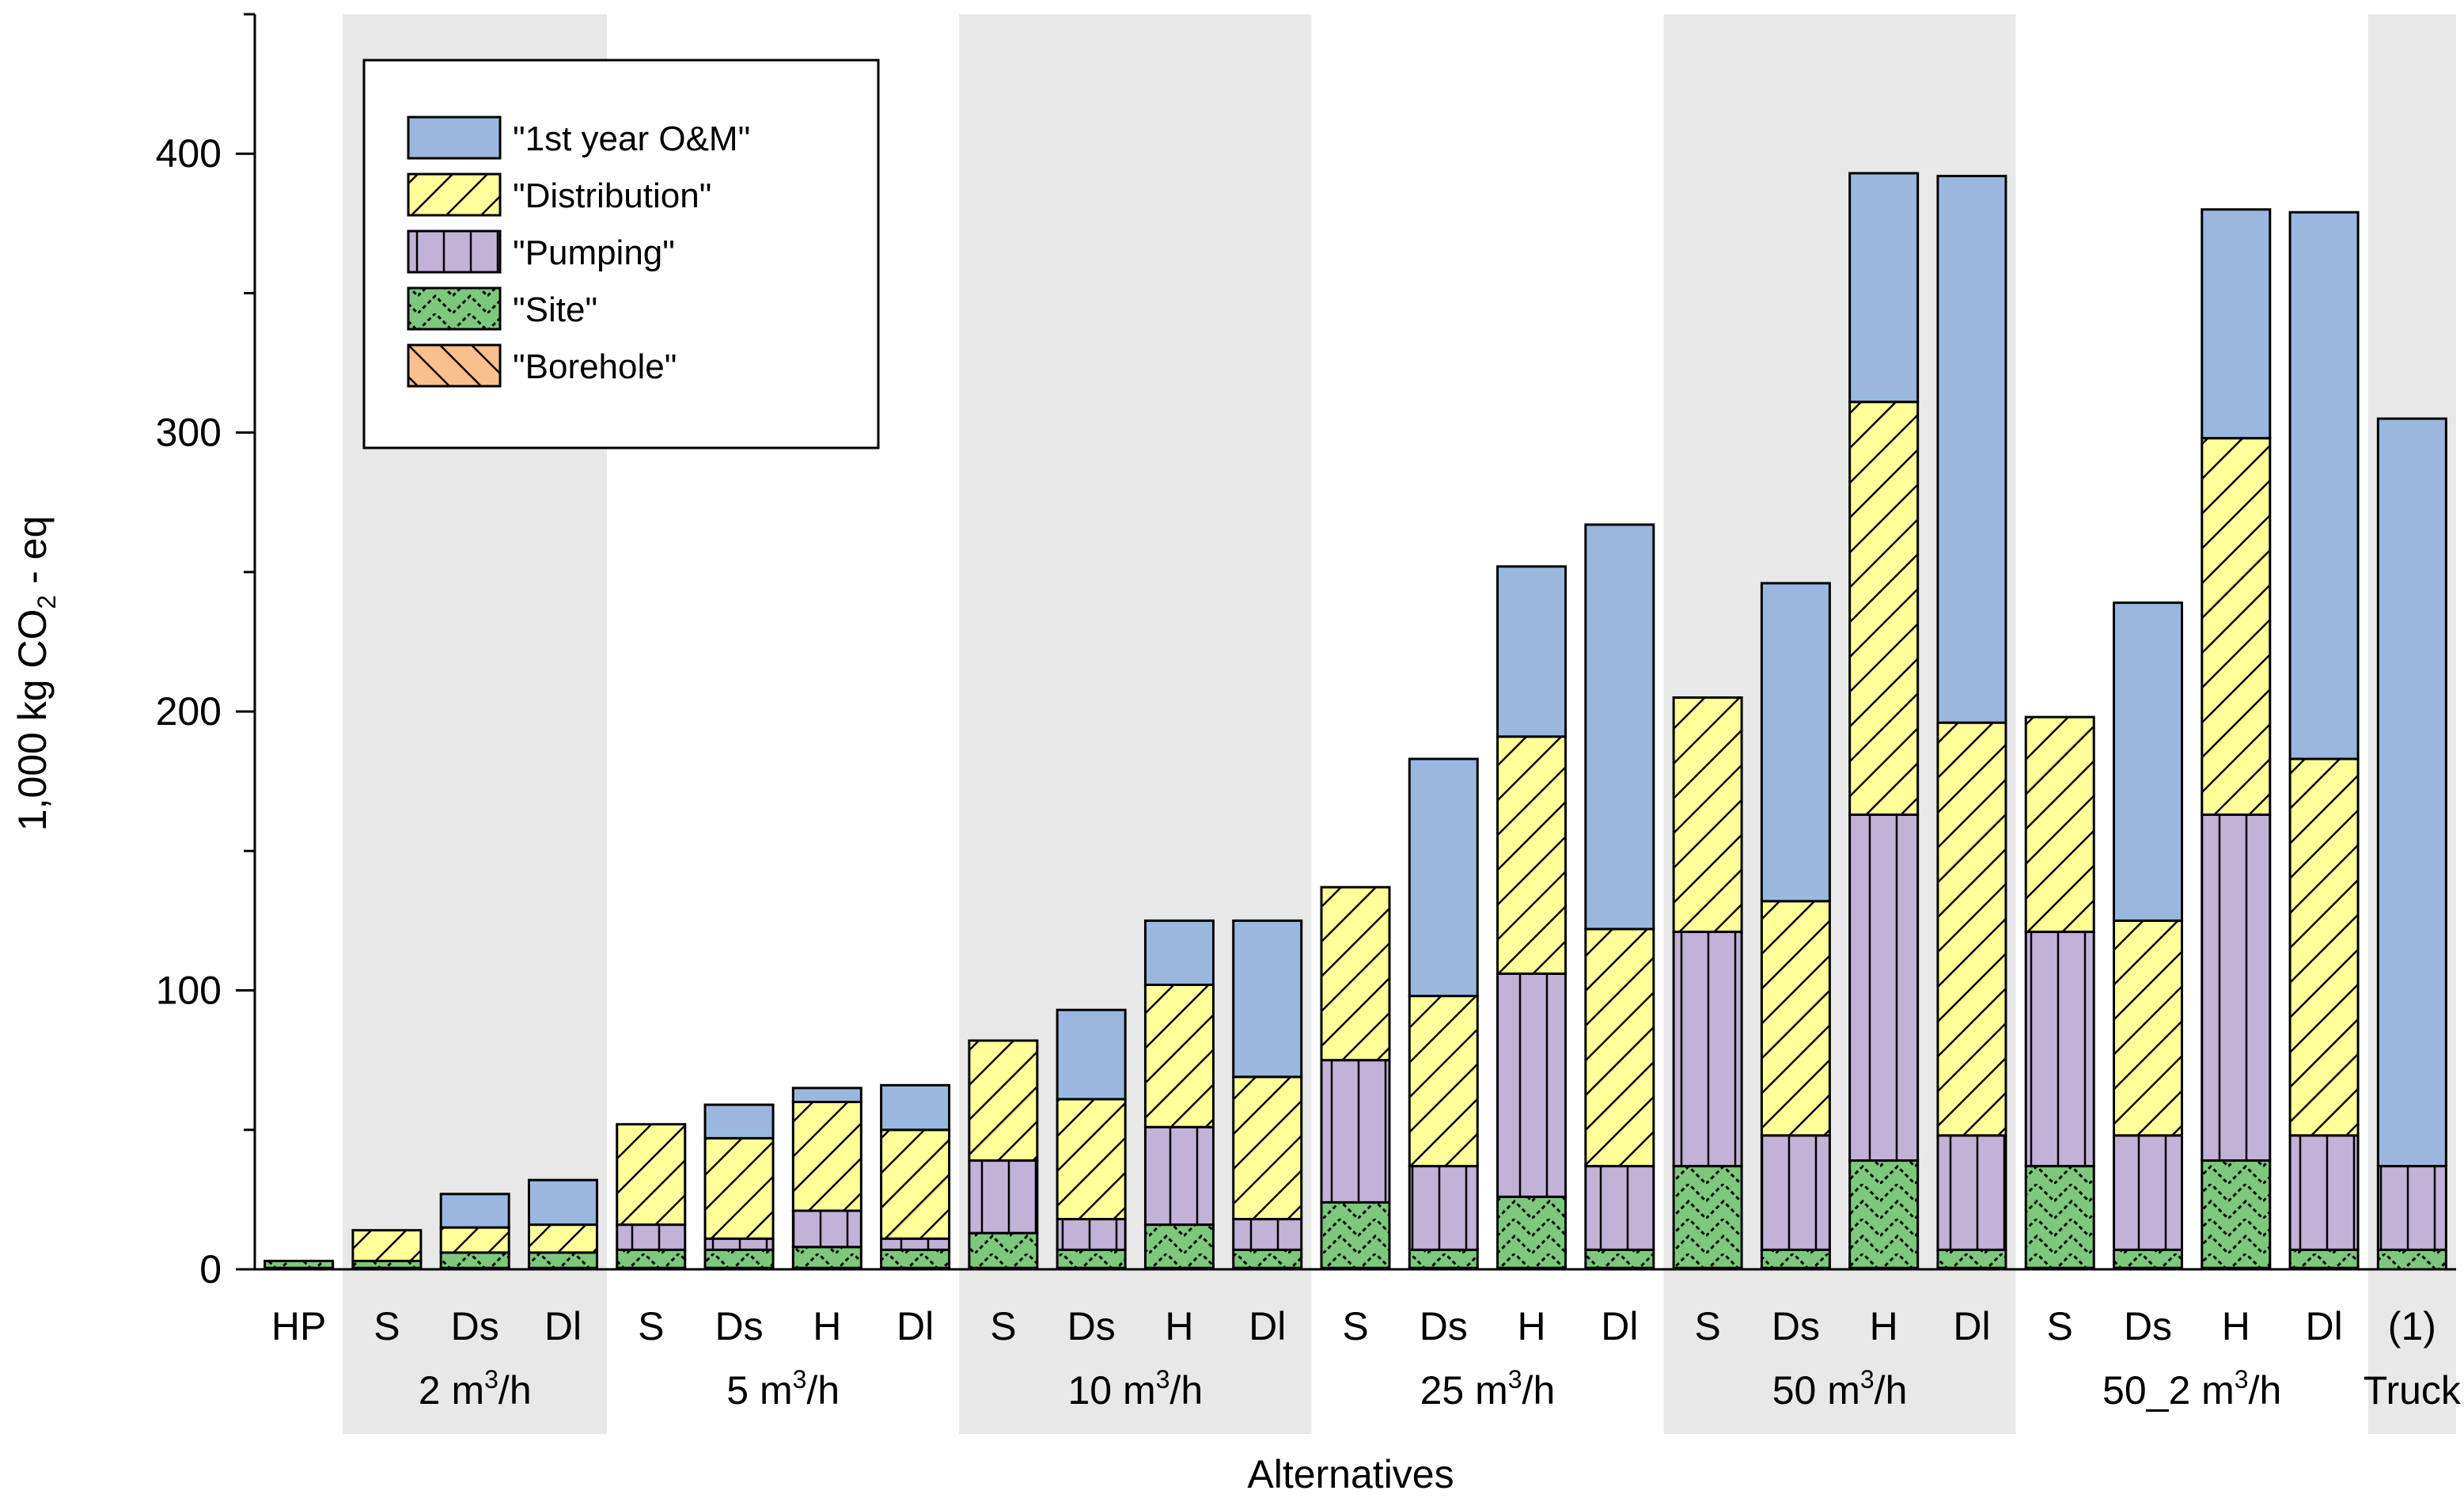  I want to click on legend-swatch-borehole, so click(454, 365).